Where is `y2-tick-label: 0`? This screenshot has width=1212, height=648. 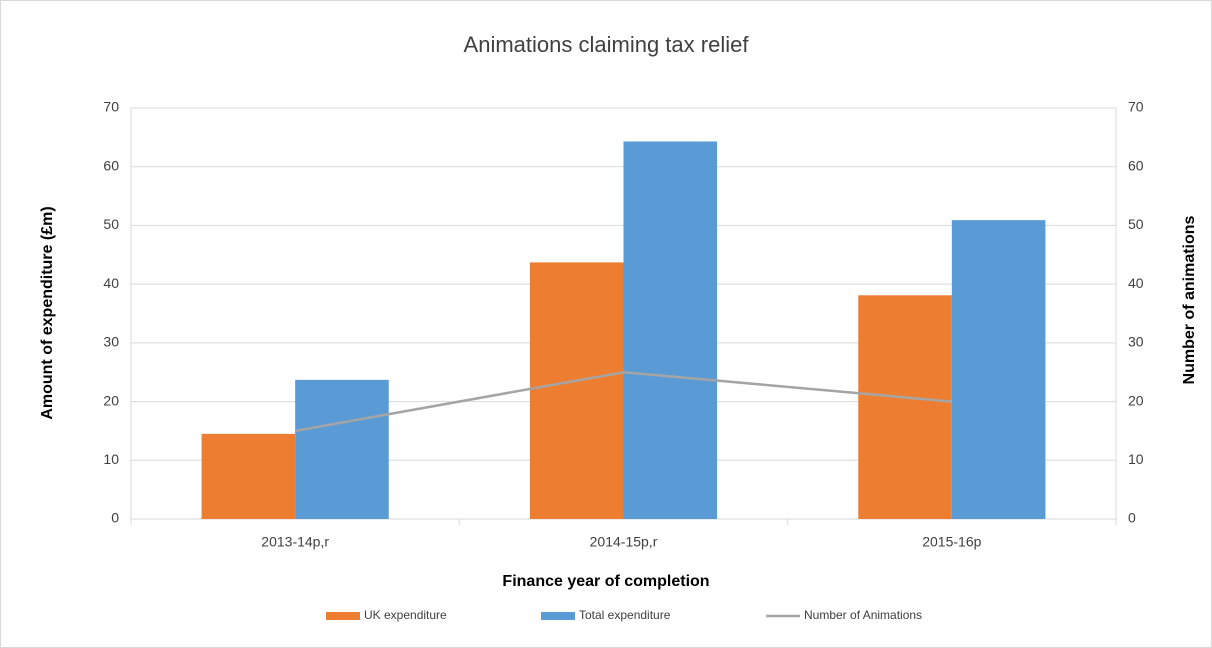
y2-tick-label: 0 is located at coordinates (1132, 518).